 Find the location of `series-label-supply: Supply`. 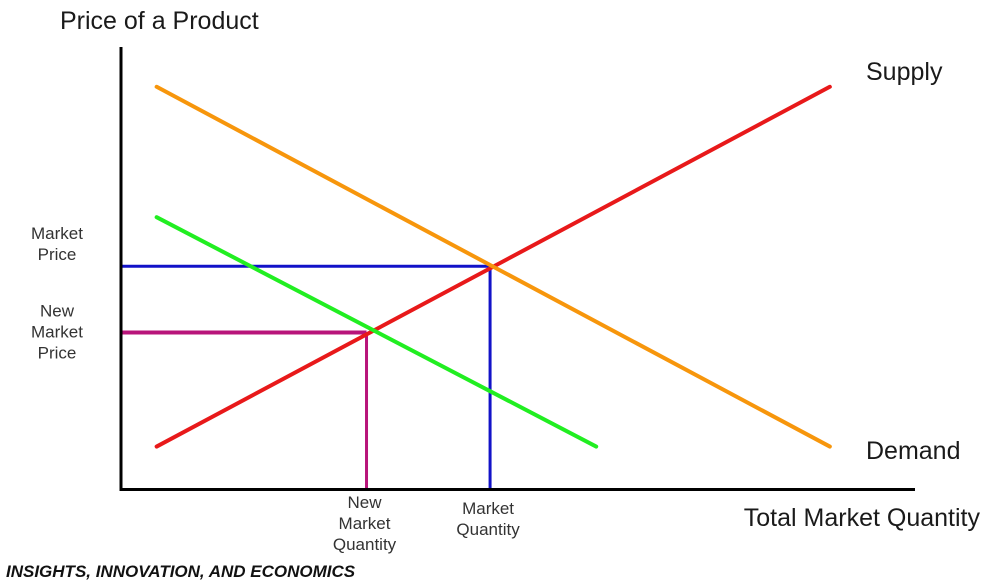

series-label-supply: Supply is located at coordinates (904, 72).